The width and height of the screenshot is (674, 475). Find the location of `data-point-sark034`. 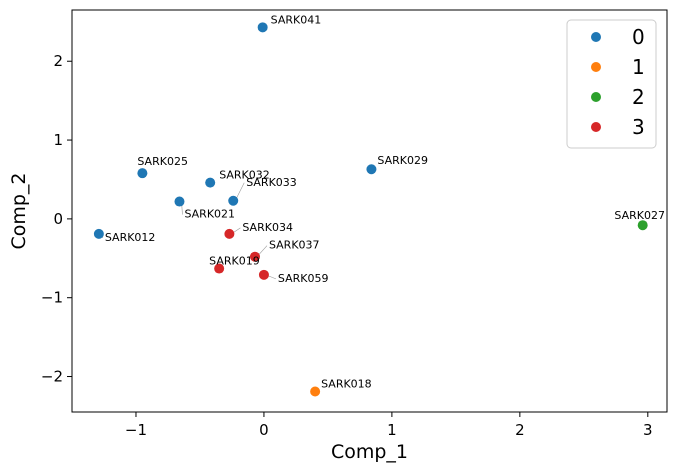

data-point-sark034 is located at coordinates (229, 233).